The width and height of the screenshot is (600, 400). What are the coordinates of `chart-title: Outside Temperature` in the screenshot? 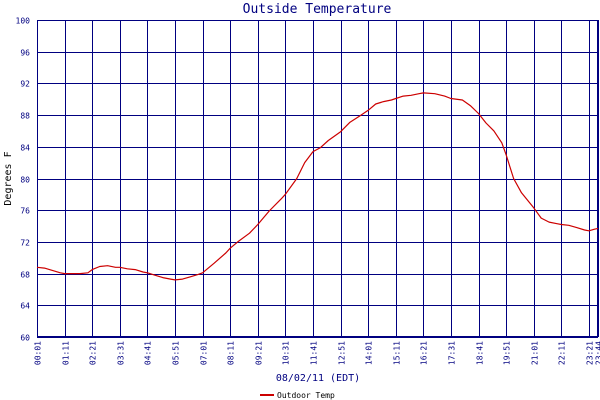 It's located at (317, 9).